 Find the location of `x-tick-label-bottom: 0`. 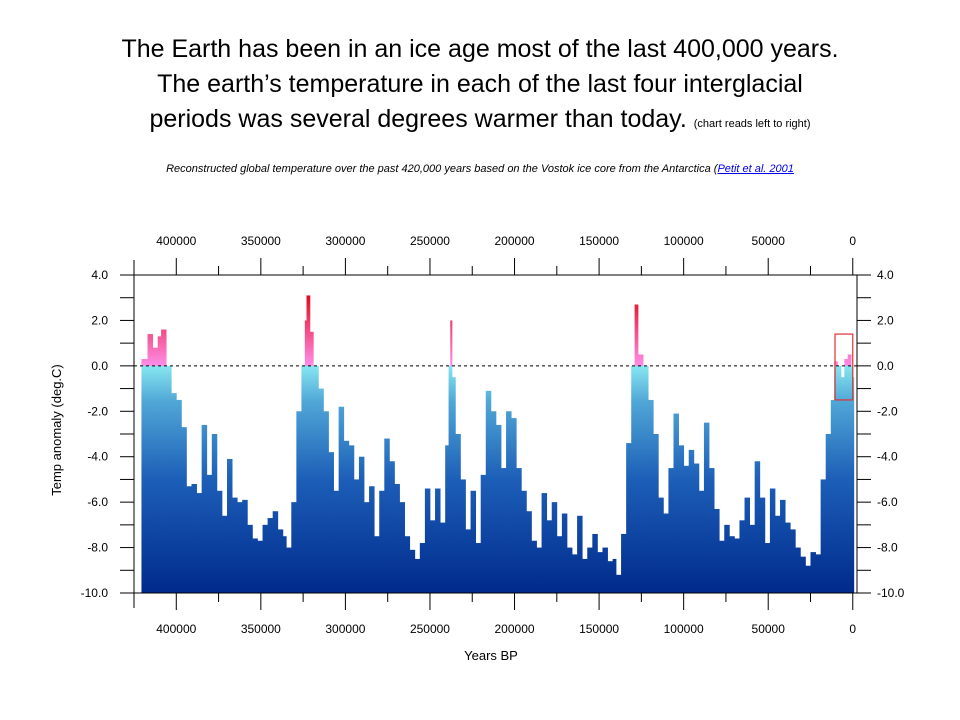

x-tick-label-bottom: 0 is located at coordinates (852, 629).